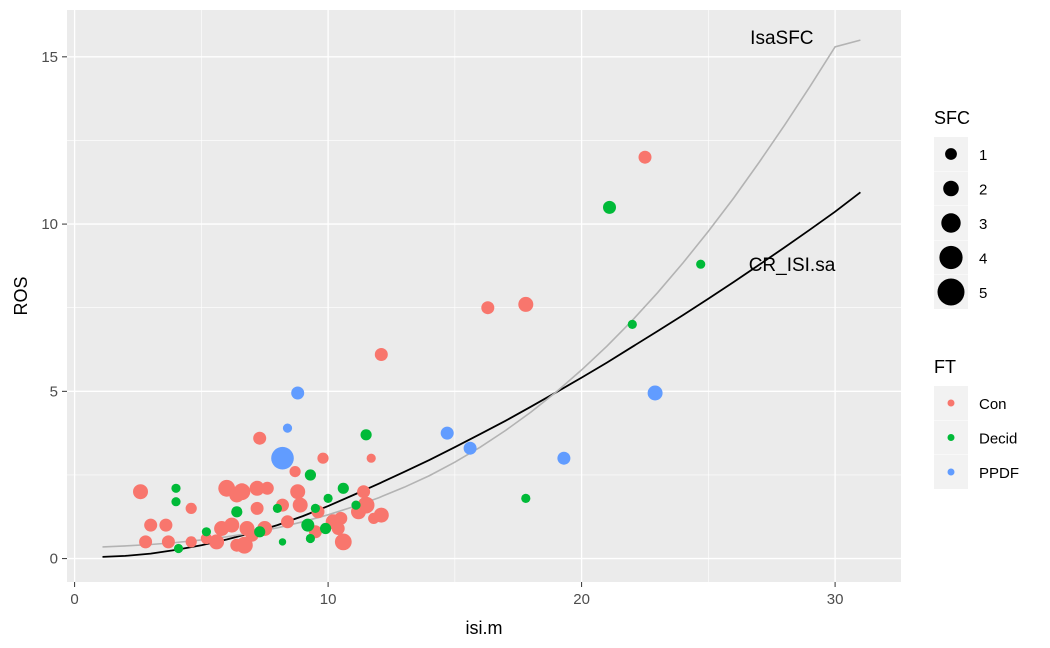 This screenshot has width=1050, height=648. I want to click on size-legend-label: 1, so click(983, 155).